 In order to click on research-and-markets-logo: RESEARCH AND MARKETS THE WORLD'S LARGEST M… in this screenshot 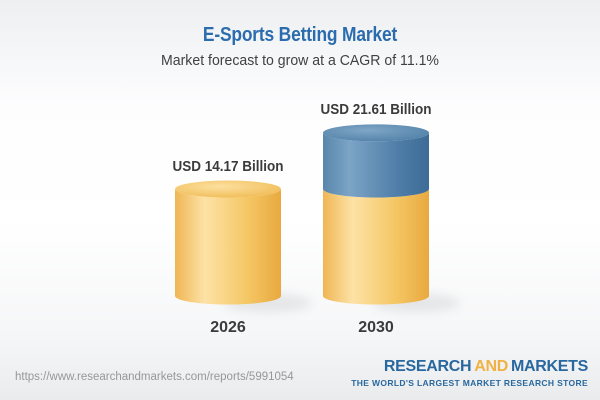, I will do `click(469, 373)`.